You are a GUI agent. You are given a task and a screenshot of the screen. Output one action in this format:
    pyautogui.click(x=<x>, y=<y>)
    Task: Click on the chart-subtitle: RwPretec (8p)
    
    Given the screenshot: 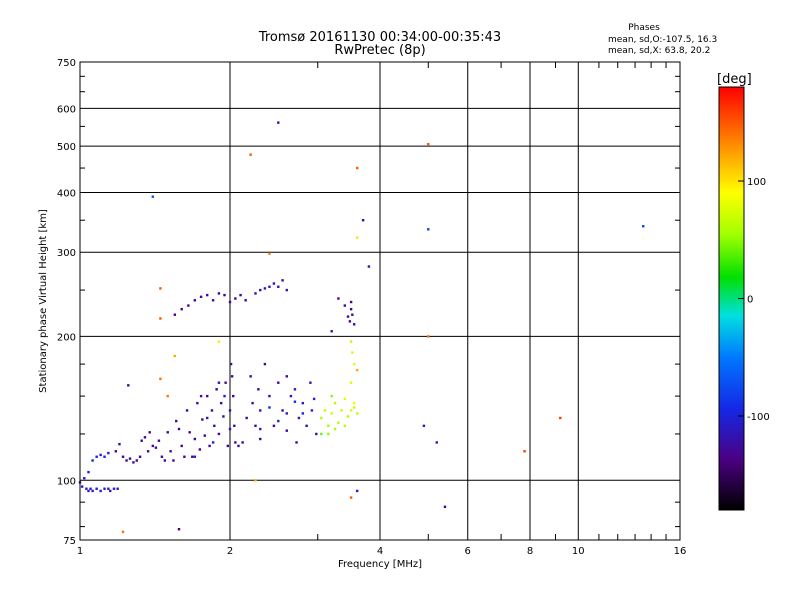 What is the action you would take?
    pyautogui.click(x=379, y=50)
    